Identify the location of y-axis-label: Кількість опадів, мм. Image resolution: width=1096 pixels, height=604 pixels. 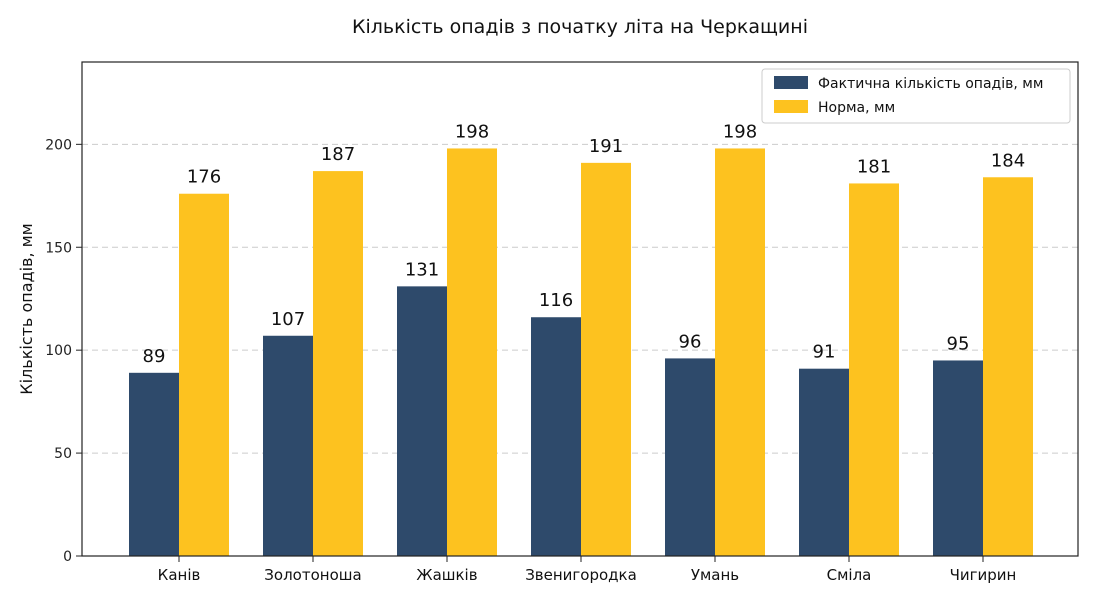
(26, 309).